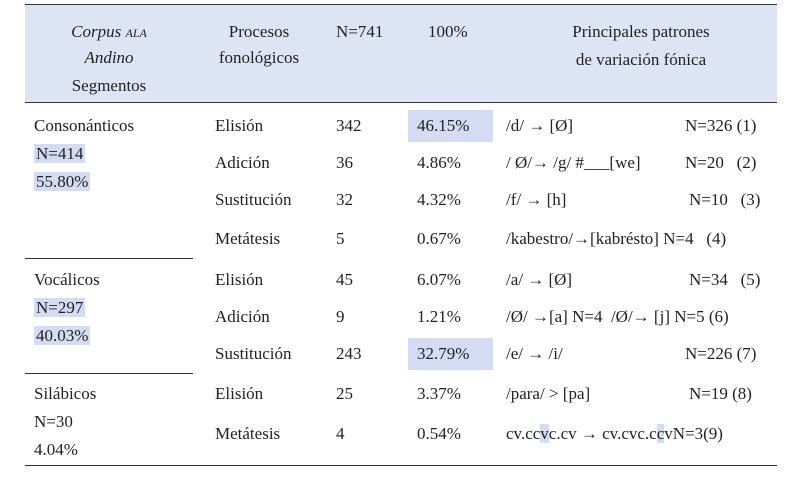 The width and height of the screenshot is (800, 481). Describe the element at coordinates (349, 125) in the screenshot. I see `row-n: 342` at that location.